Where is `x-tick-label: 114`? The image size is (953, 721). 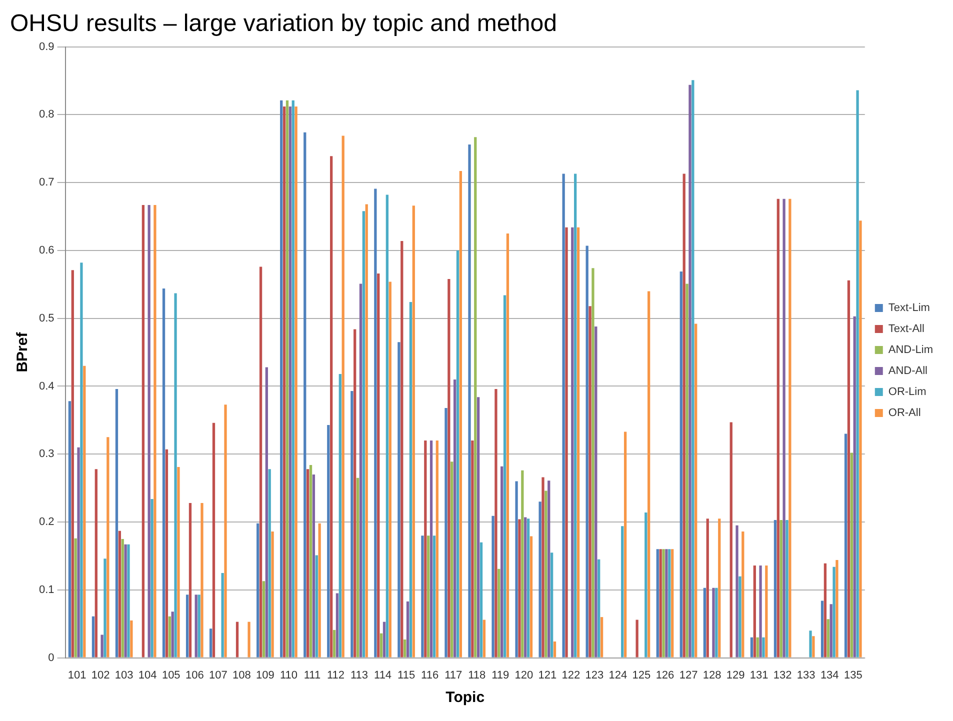 x-tick-label: 114 is located at coordinates (383, 675).